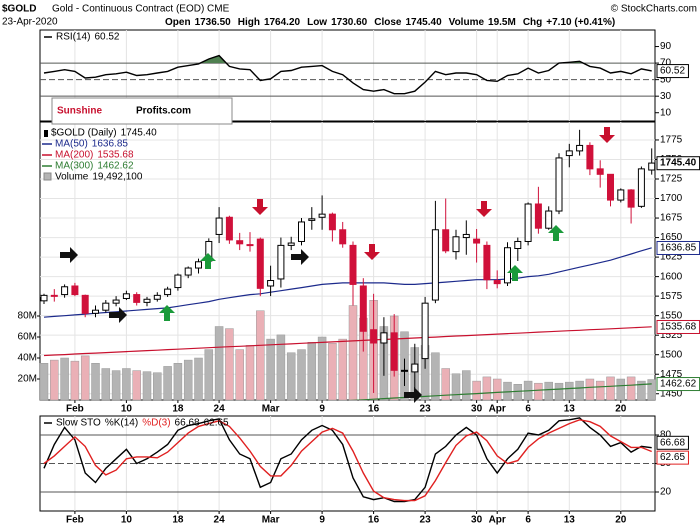 This screenshot has height=530, width=700. I want to click on stat-label: Open, so click(178, 22).